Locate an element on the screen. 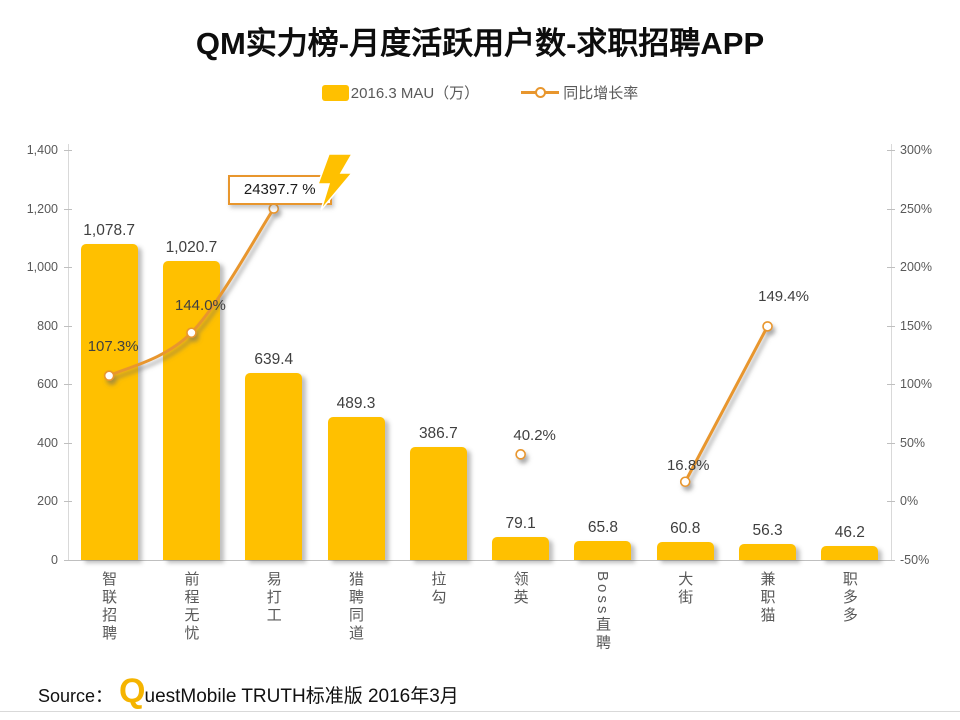 The width and height of the screenshot is (960, 720). category-label: 领英 is located at coordinates (520, 589).